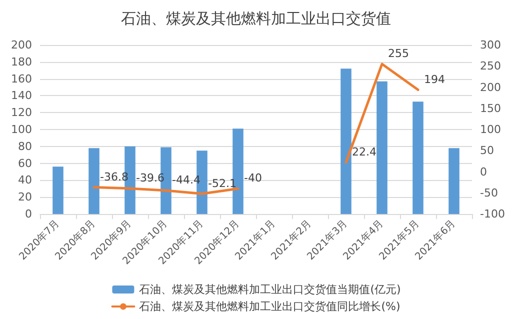 The image size is (512, 319). I want to click on y2-tick-label: 200, so click(490, 87).